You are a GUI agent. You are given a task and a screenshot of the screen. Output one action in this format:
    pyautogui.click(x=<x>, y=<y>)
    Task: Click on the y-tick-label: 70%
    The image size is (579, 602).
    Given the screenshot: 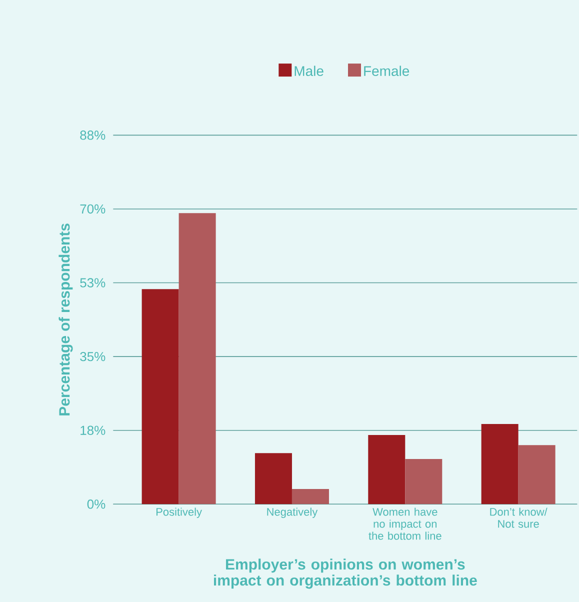 What is the action you would take?
    pyautogui.click(x=93, y=209)
    